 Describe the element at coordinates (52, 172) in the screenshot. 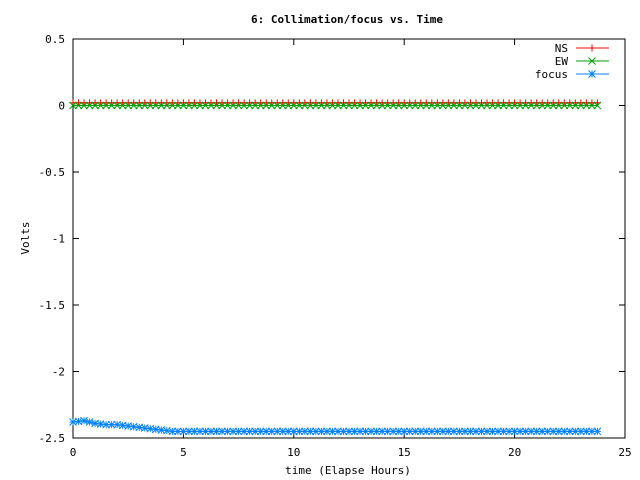

I see `y-tick-label: -0.5` at that location.